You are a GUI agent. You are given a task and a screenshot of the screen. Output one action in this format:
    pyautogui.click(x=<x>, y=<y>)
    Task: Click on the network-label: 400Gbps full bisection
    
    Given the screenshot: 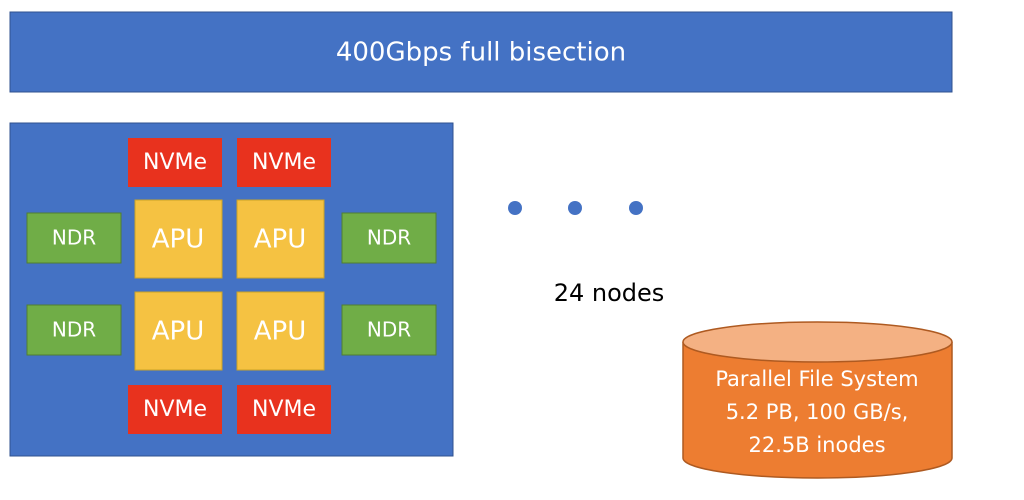 What is the action you would take?
    pyautogui.click(x=481, y=53)
    